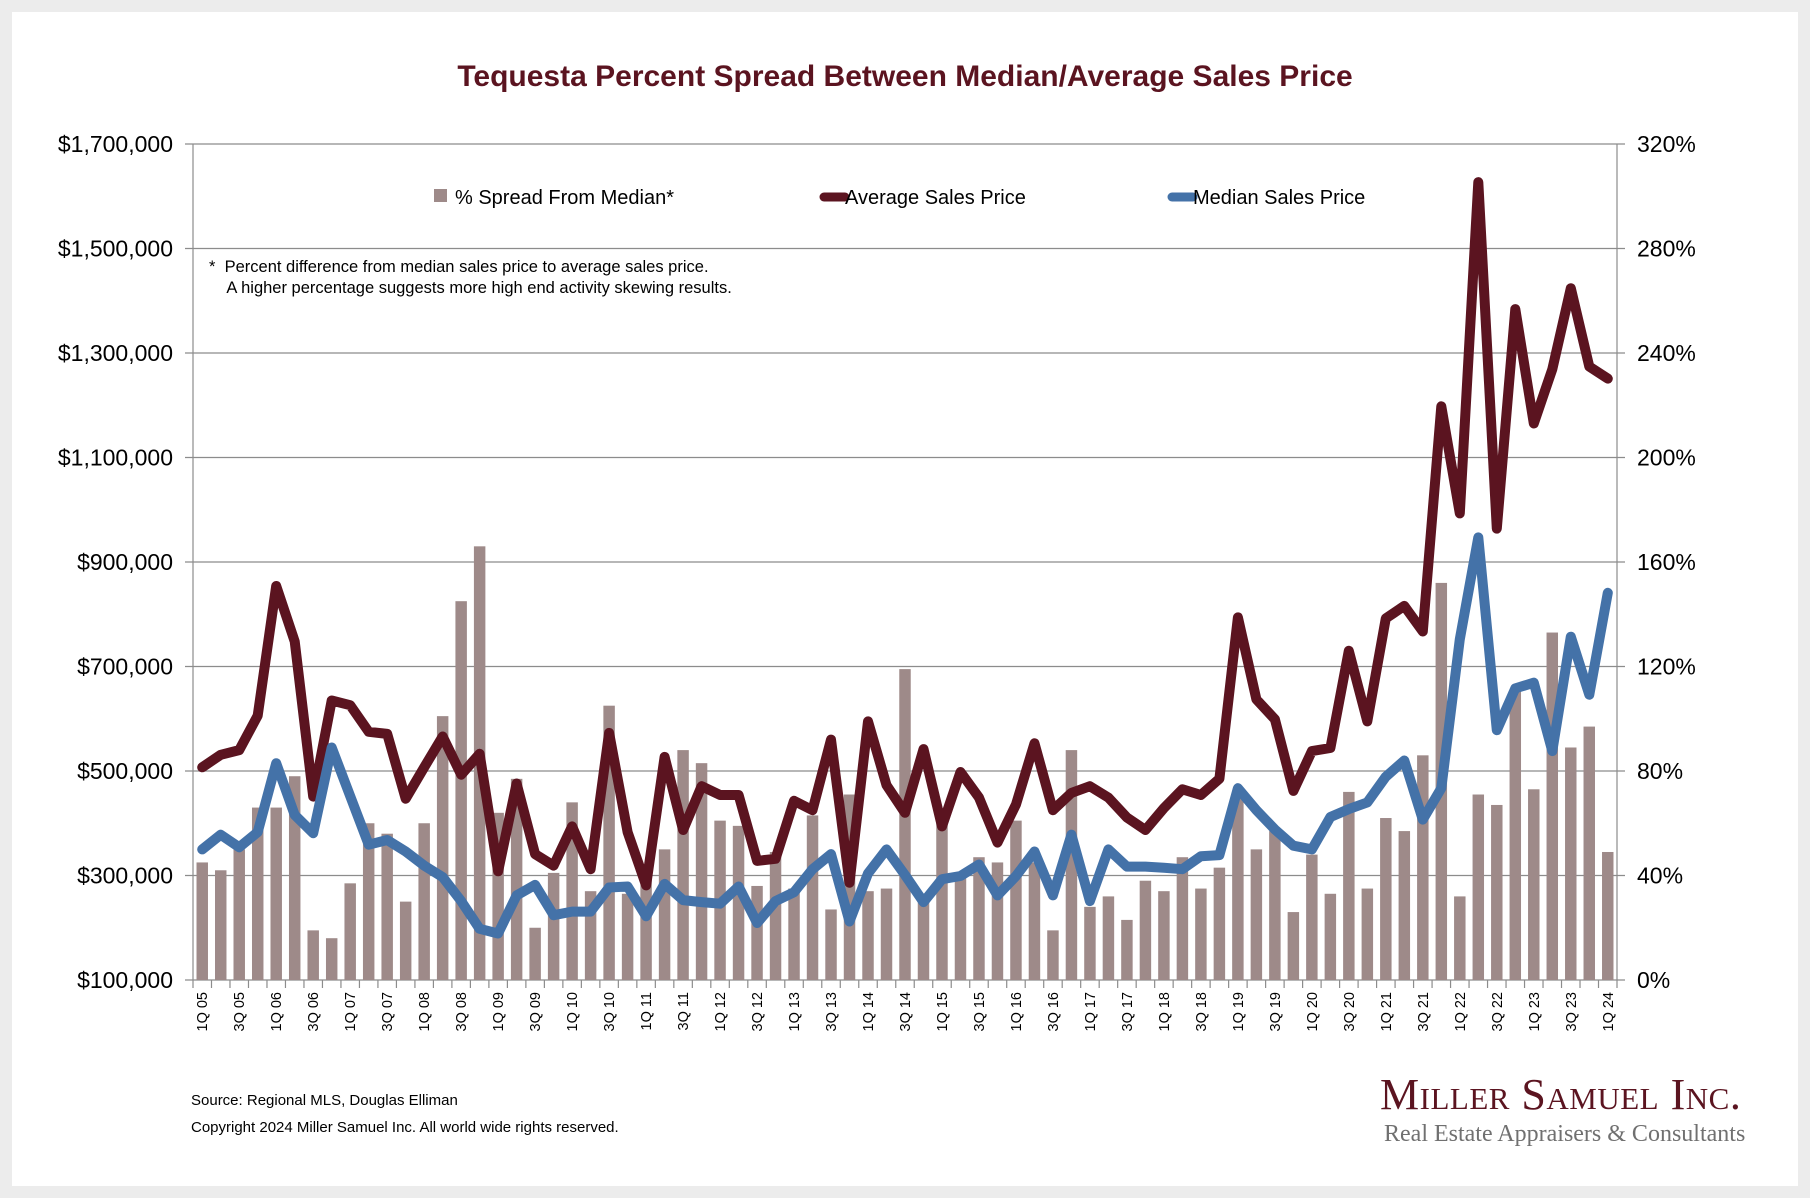  I want to click on x-tick-label: 1Q 05, so click(203, 1012).